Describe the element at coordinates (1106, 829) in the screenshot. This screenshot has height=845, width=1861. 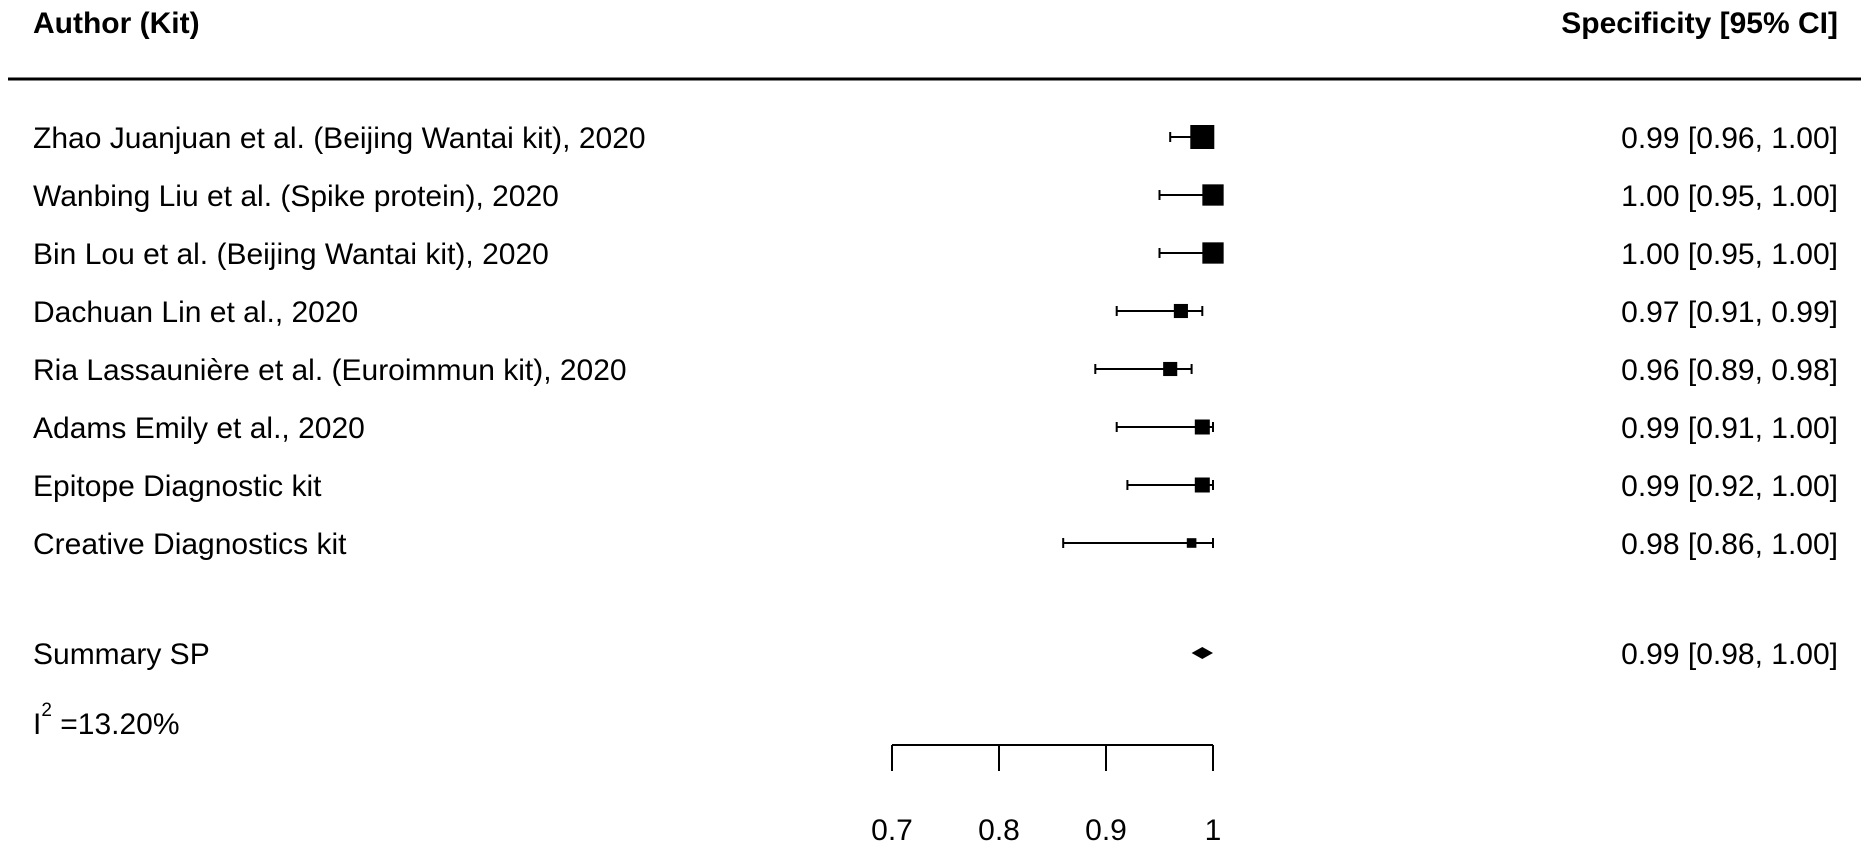
I see `x-tick-label: 0.9` at that location.